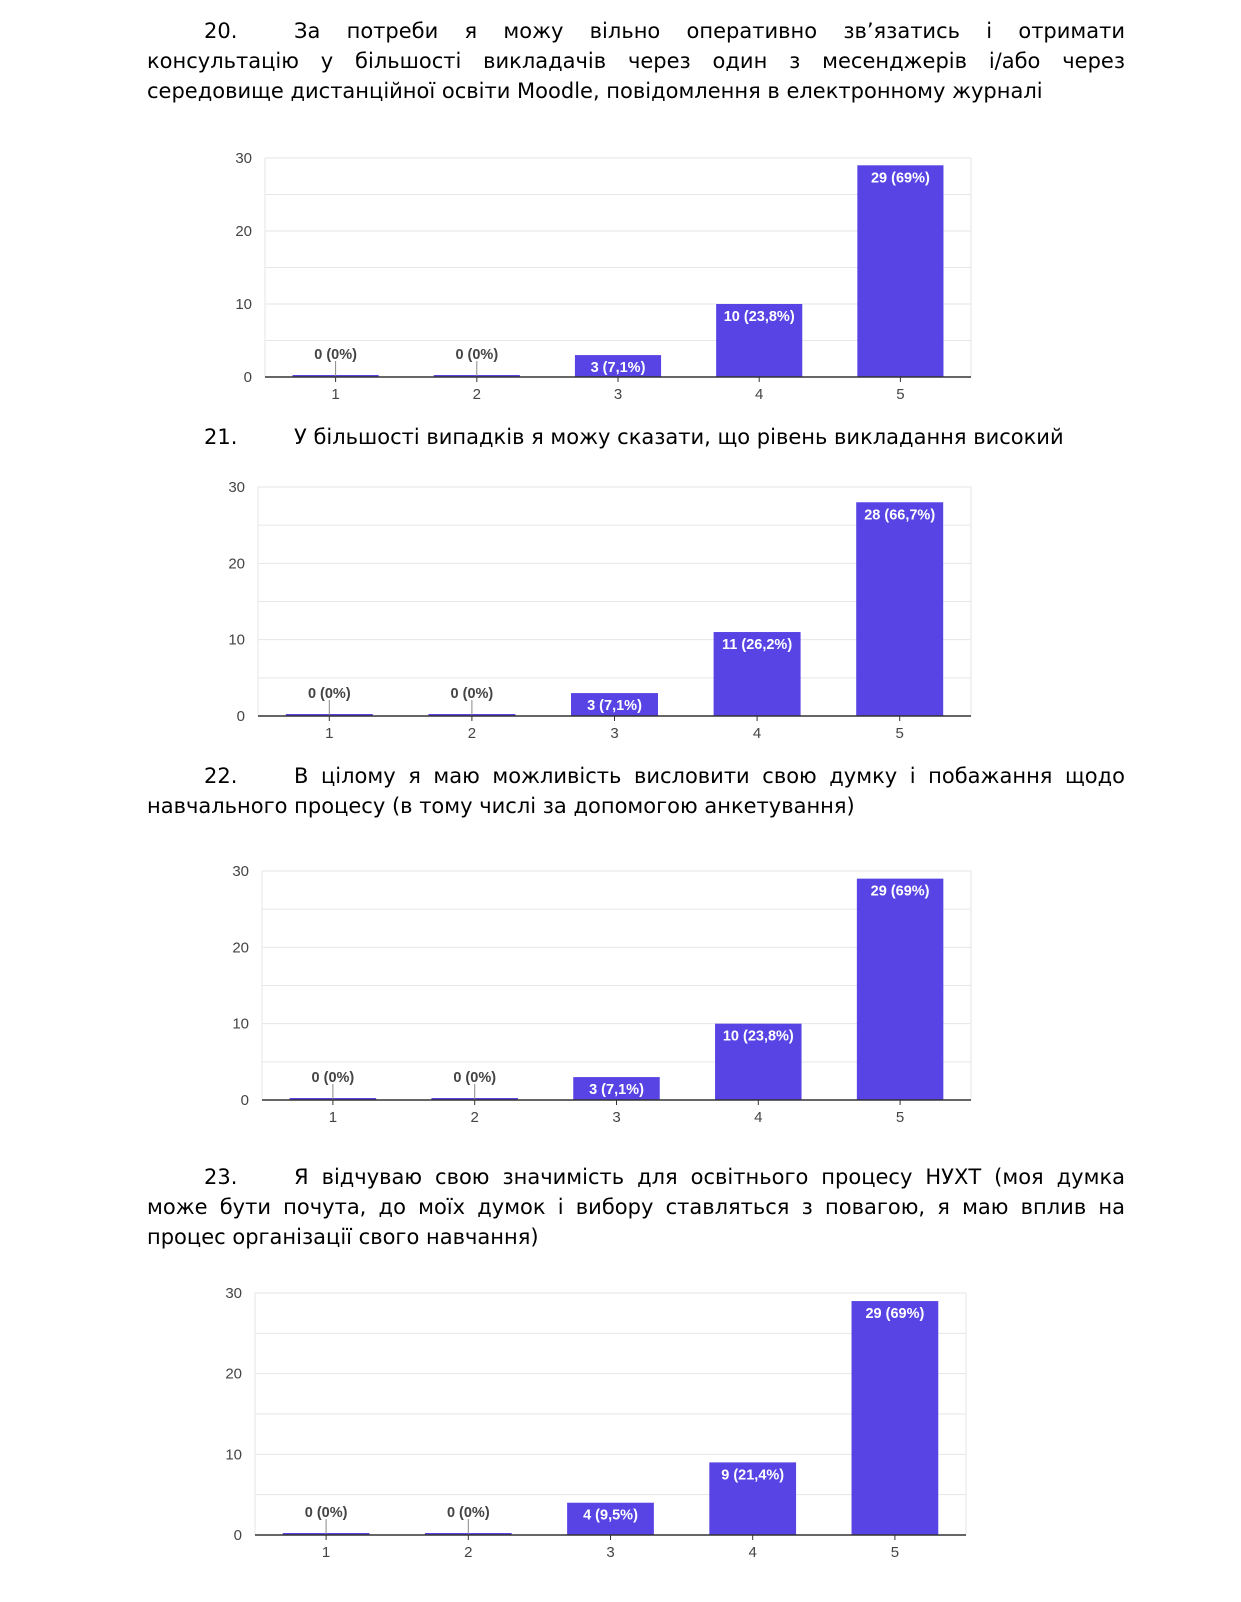 The width and height of the screenshot is (1241, 1602). Describe the element at coordinates (221, 776) in the screenshot. I see `question-number: 22.` at that location.